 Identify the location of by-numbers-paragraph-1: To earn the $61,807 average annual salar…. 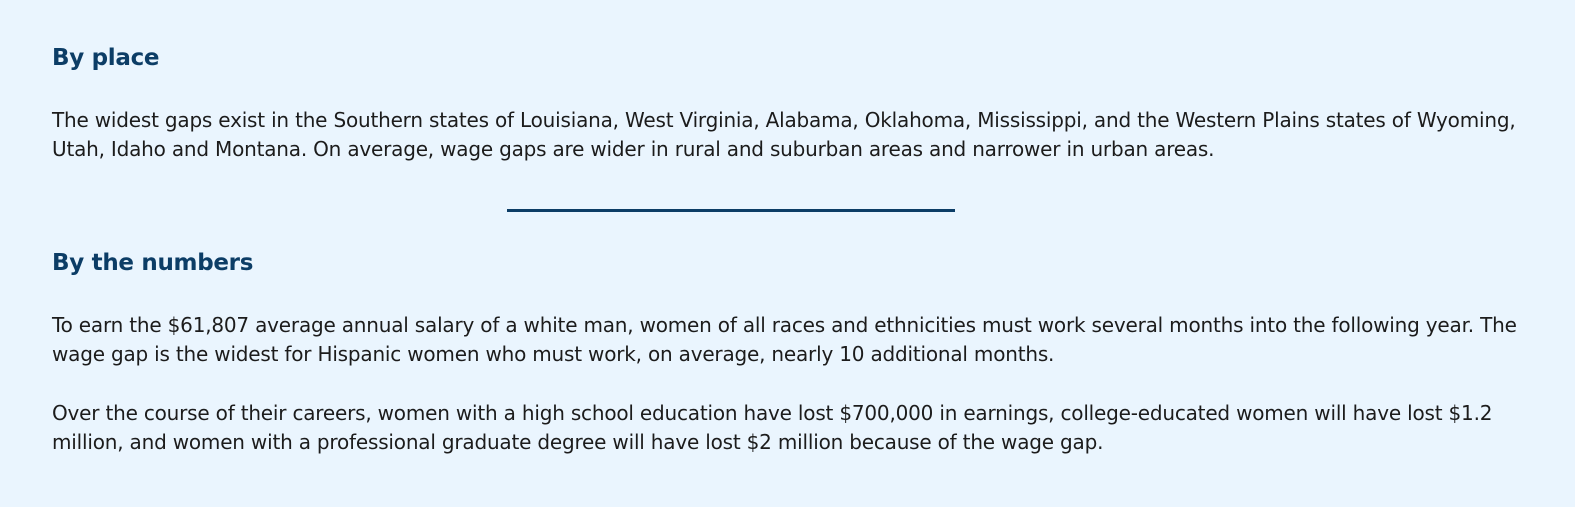
(784, 339).